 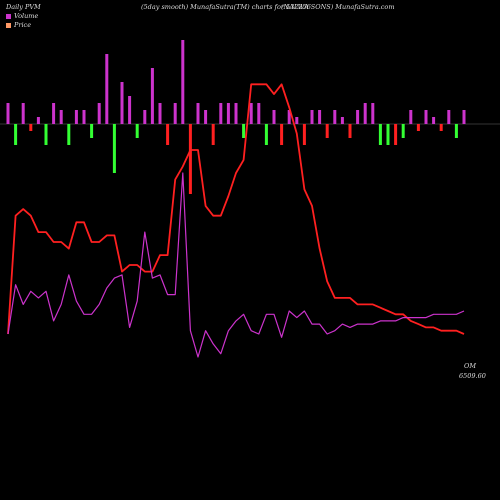 What do you see at coordinates (26, 16) in the screenshot?
I see `legend-volume-label: Volume` at bounding box center [26, 16].